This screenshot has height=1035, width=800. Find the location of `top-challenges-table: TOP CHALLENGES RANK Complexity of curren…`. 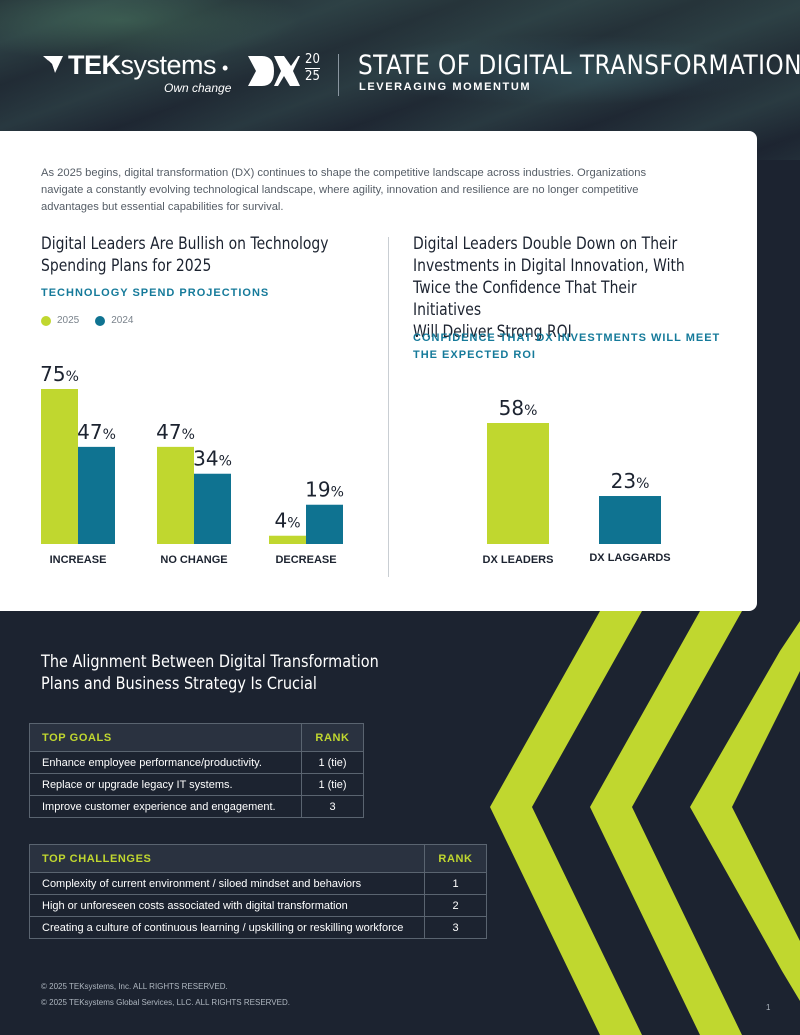

top-challenges-table: TOP CHALLENGES RANK Complexity of curren… is located at coordinates (258, 891).